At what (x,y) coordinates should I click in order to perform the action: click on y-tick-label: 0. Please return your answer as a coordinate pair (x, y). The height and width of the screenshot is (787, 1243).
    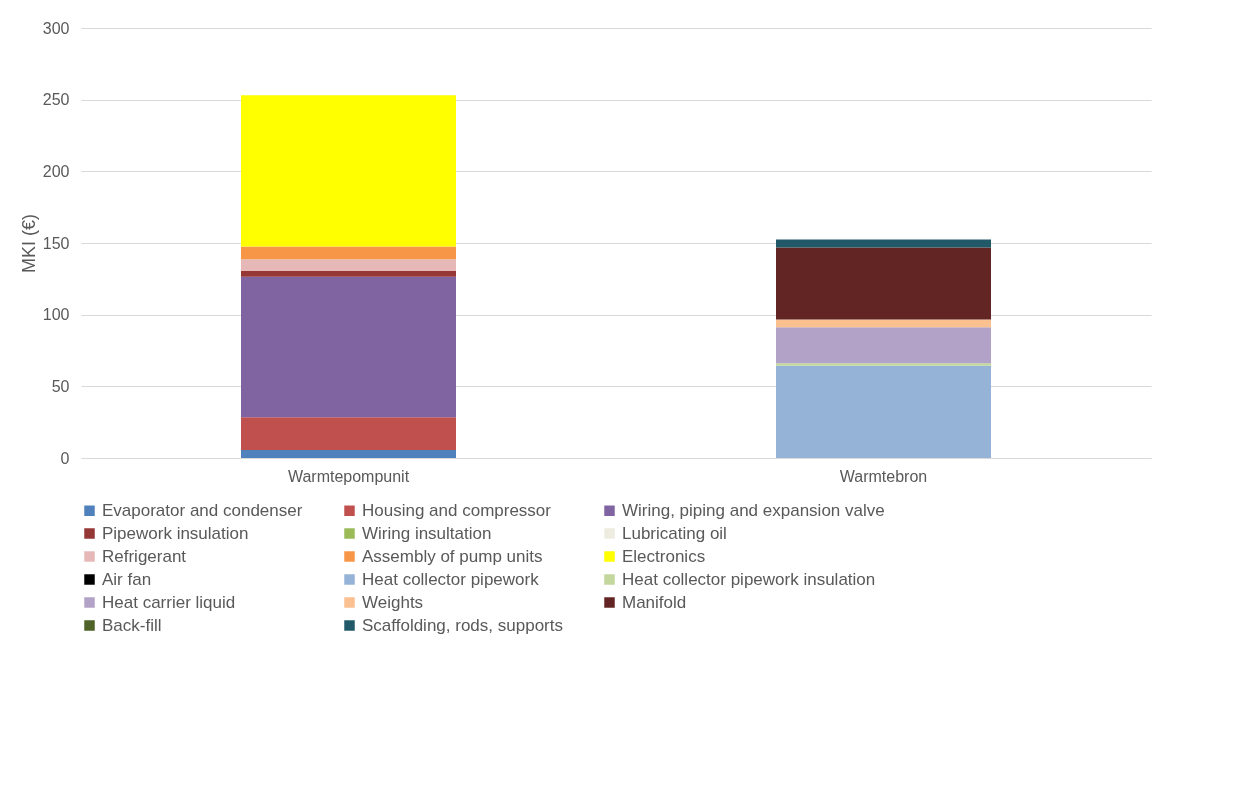
    Looking at the image, I should click on (65, 458).